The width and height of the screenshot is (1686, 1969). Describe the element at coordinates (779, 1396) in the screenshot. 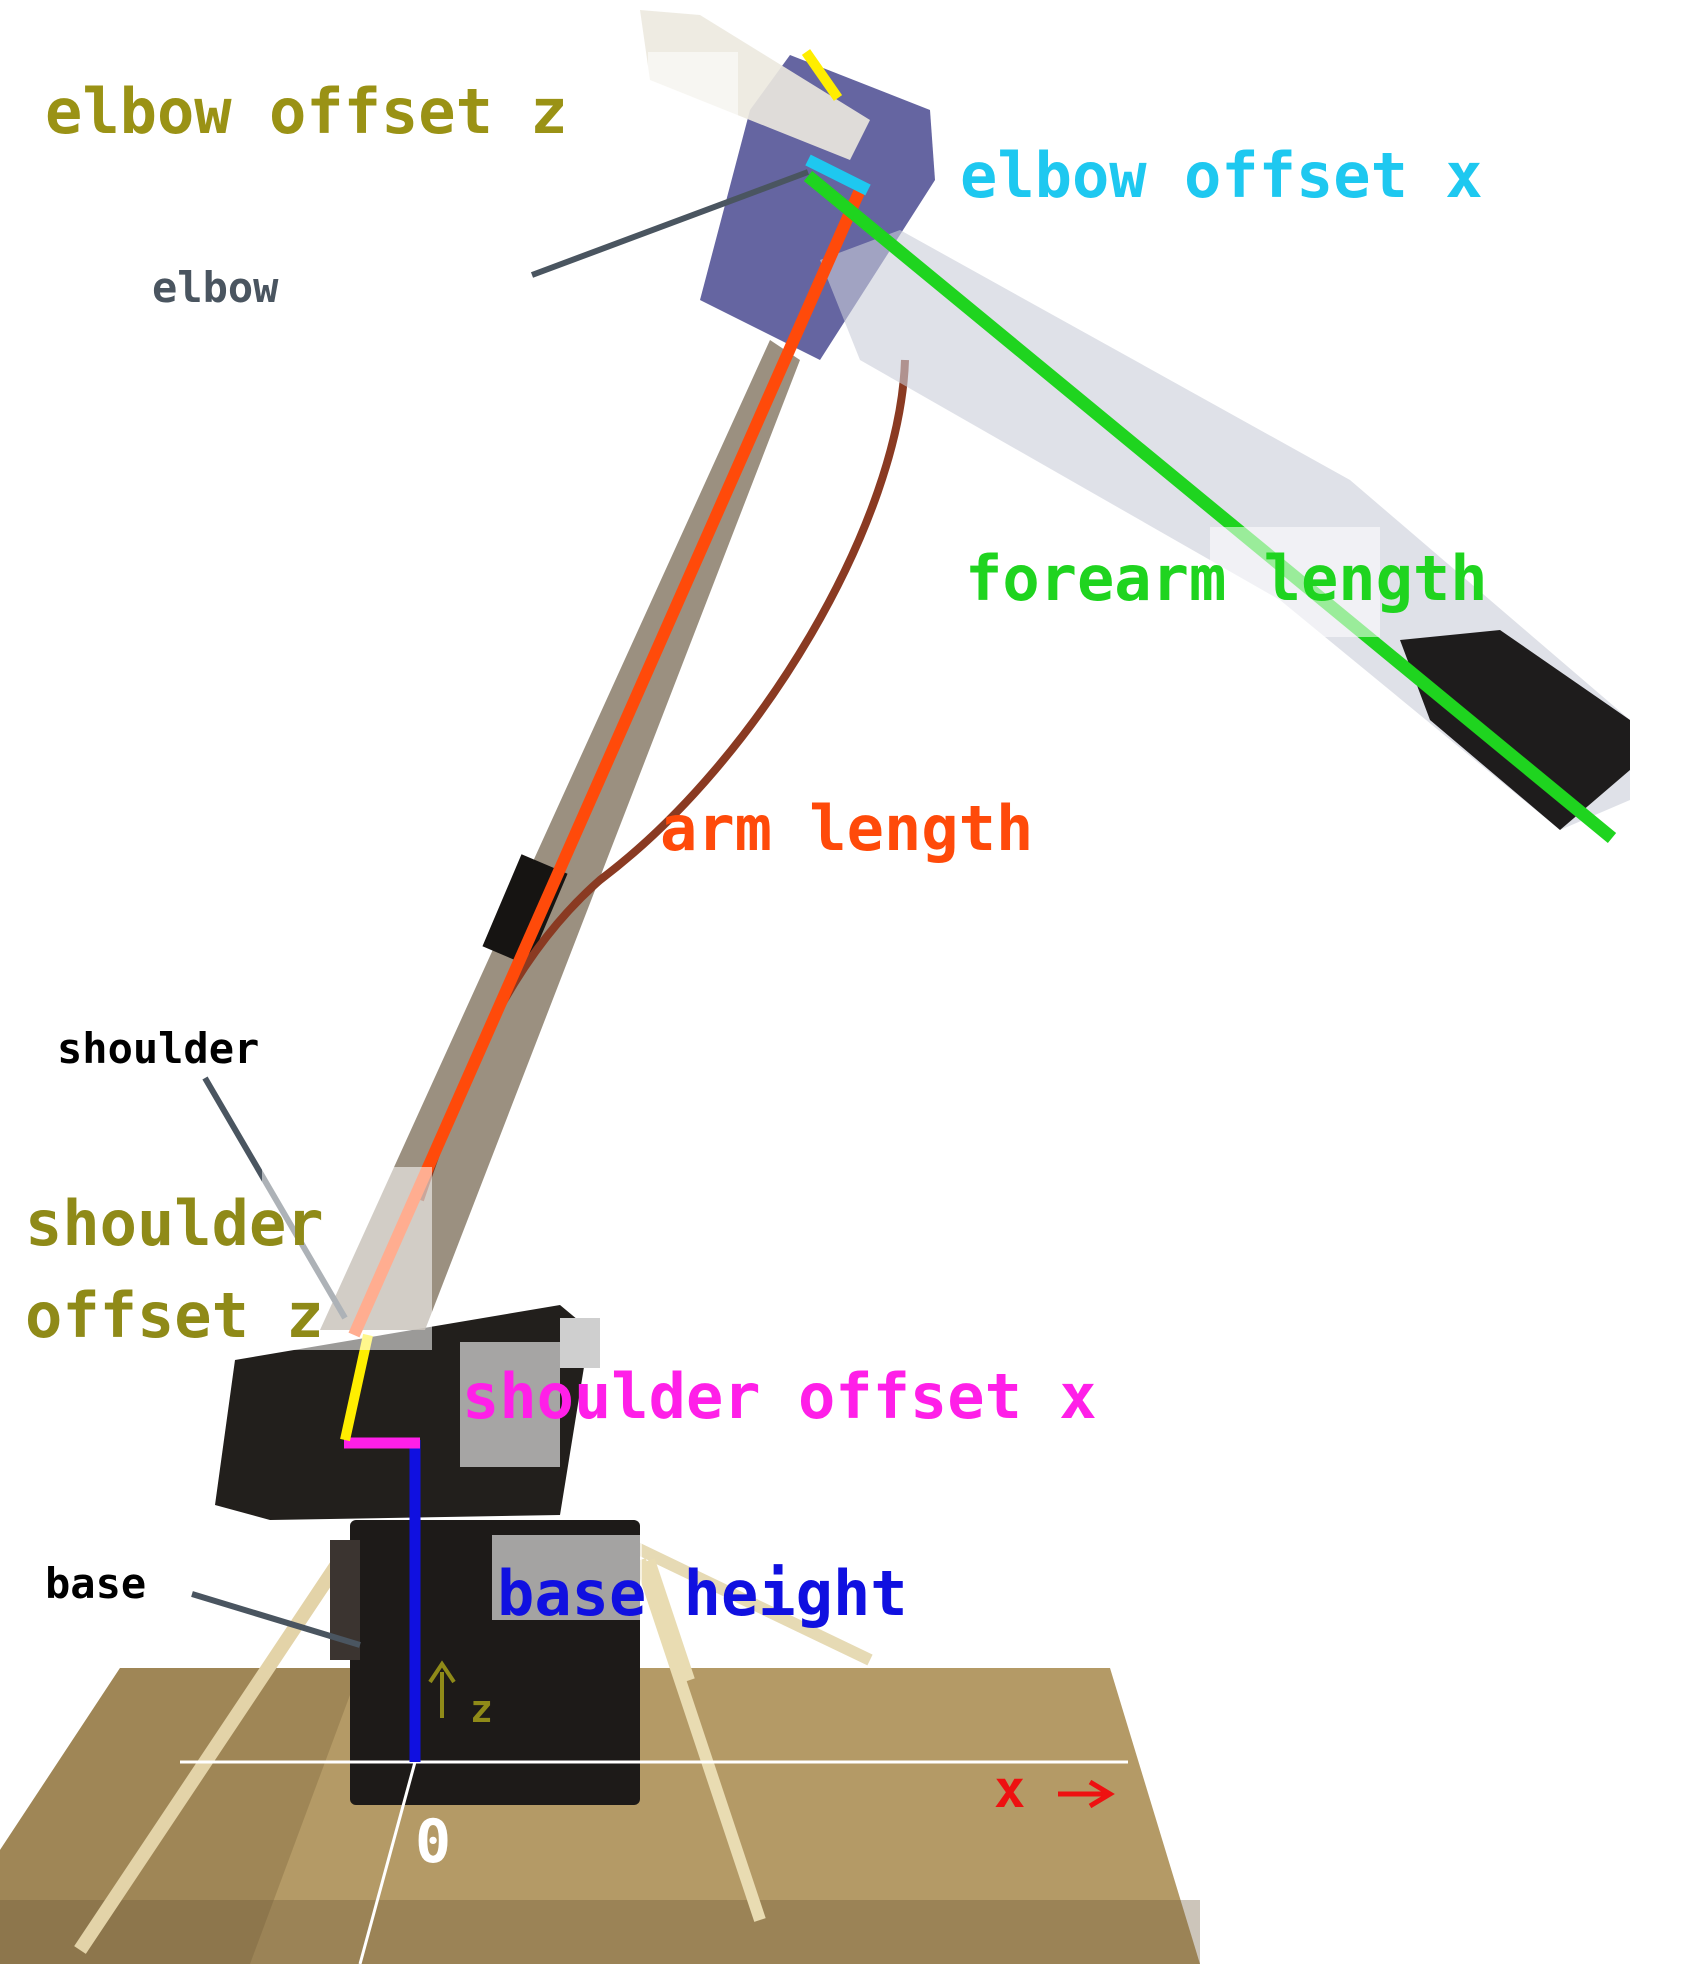

I see `shoulder-offset-x-label: shoulder offset x` at that location.